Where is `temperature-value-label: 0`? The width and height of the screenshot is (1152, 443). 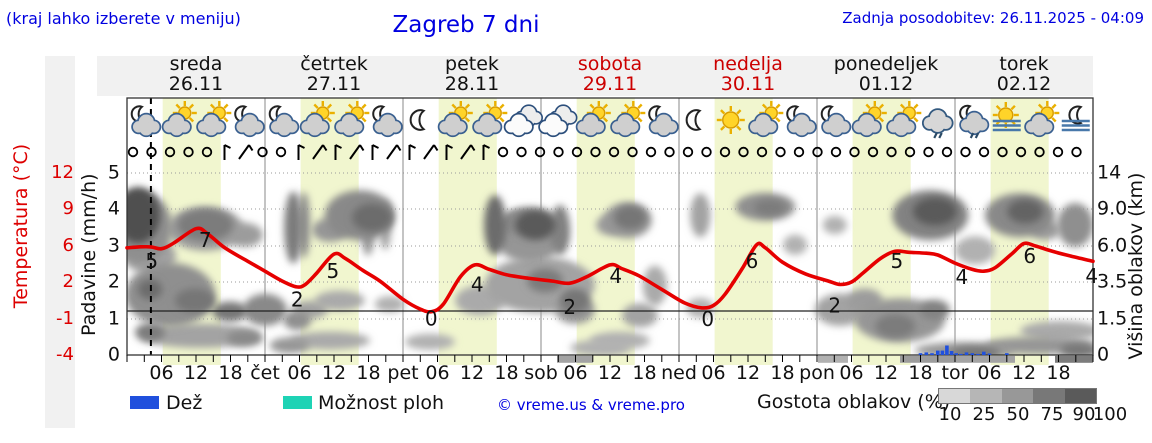
temperature-value-label: 0 is located at coordinates (707, 319).